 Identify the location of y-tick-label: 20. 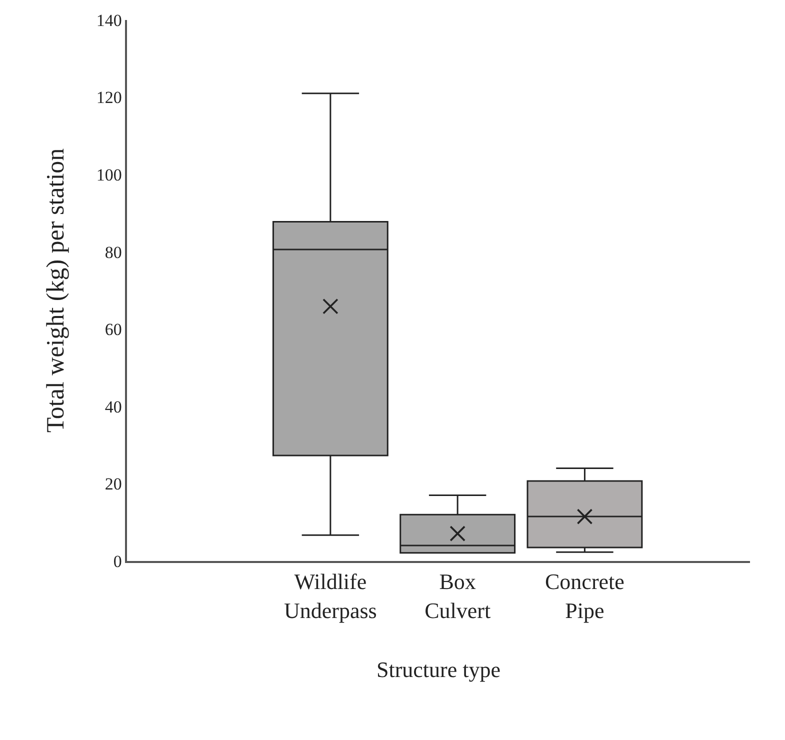
(113, 484).